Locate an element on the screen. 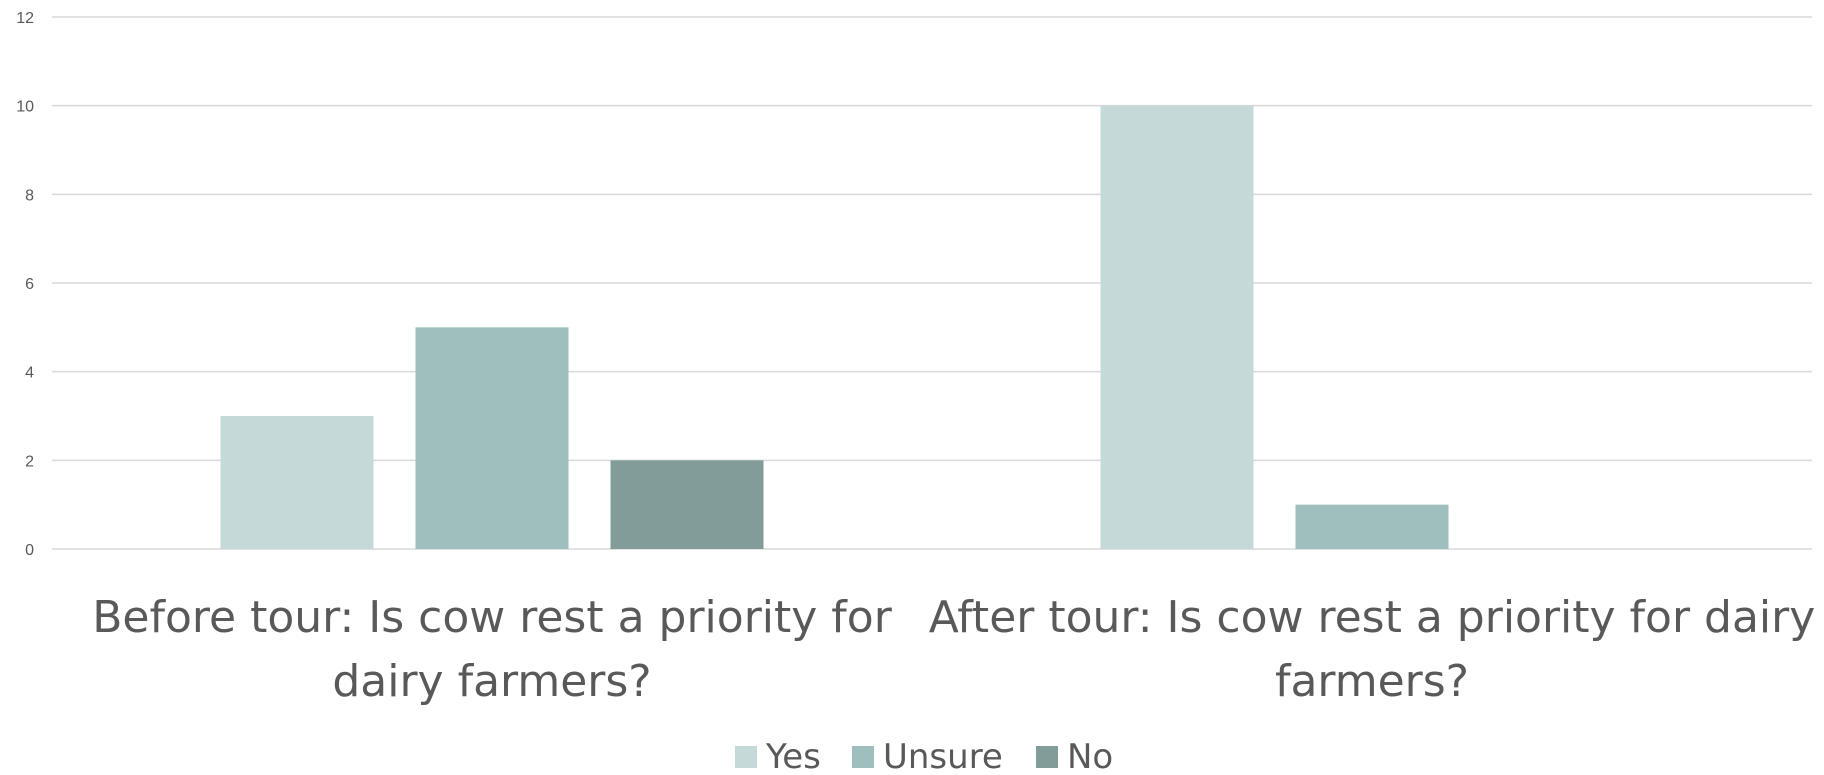 The image size is (1824, 775). category-label-0-line-0: Before tour: Is cow rest a priority for is located at coordinates (492, 617).